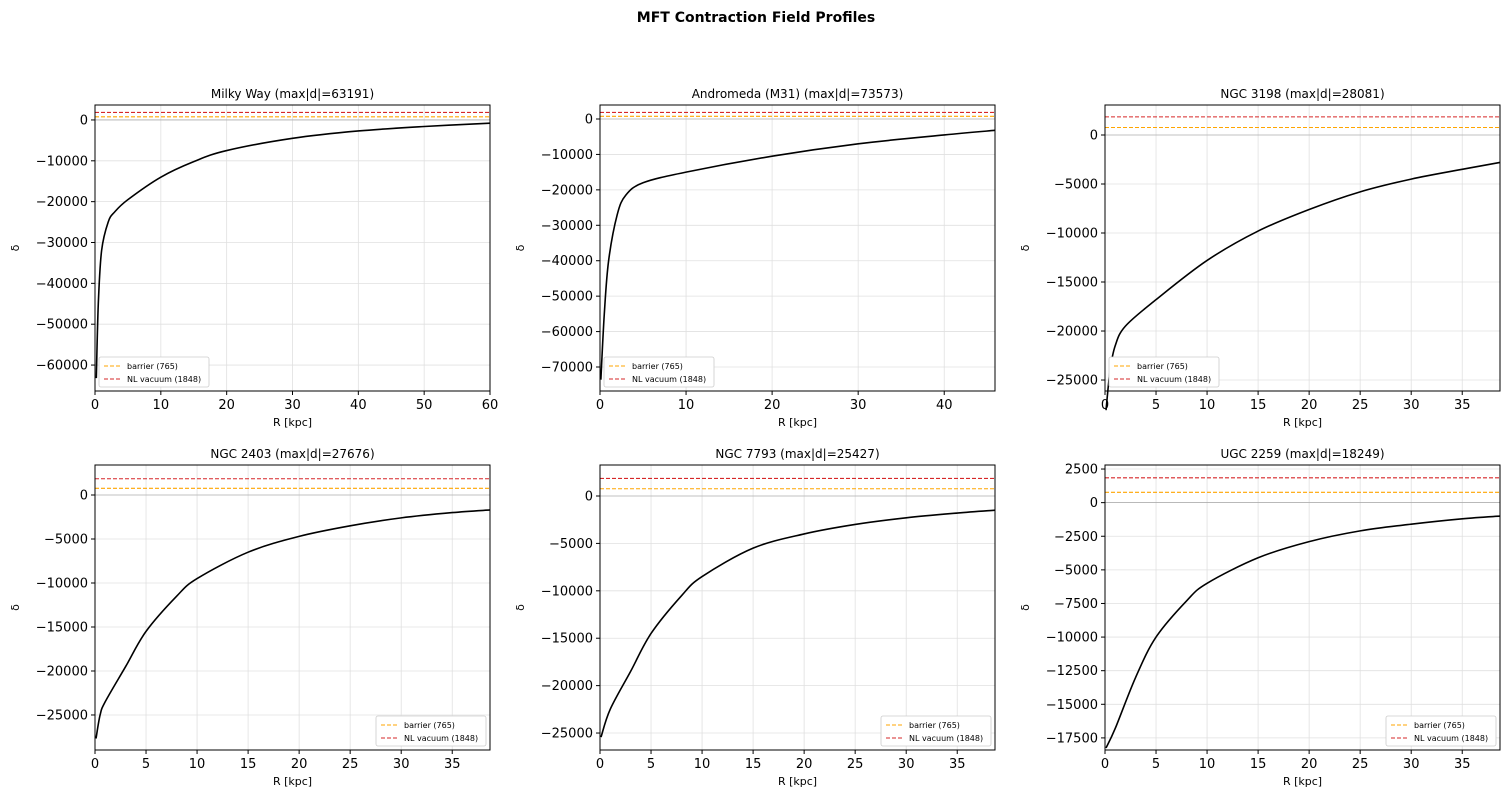  What do you see at coordinates (567, 261) in the screenshot?
I see `y-tick-label: −40000` at bounding box center [567, 261].